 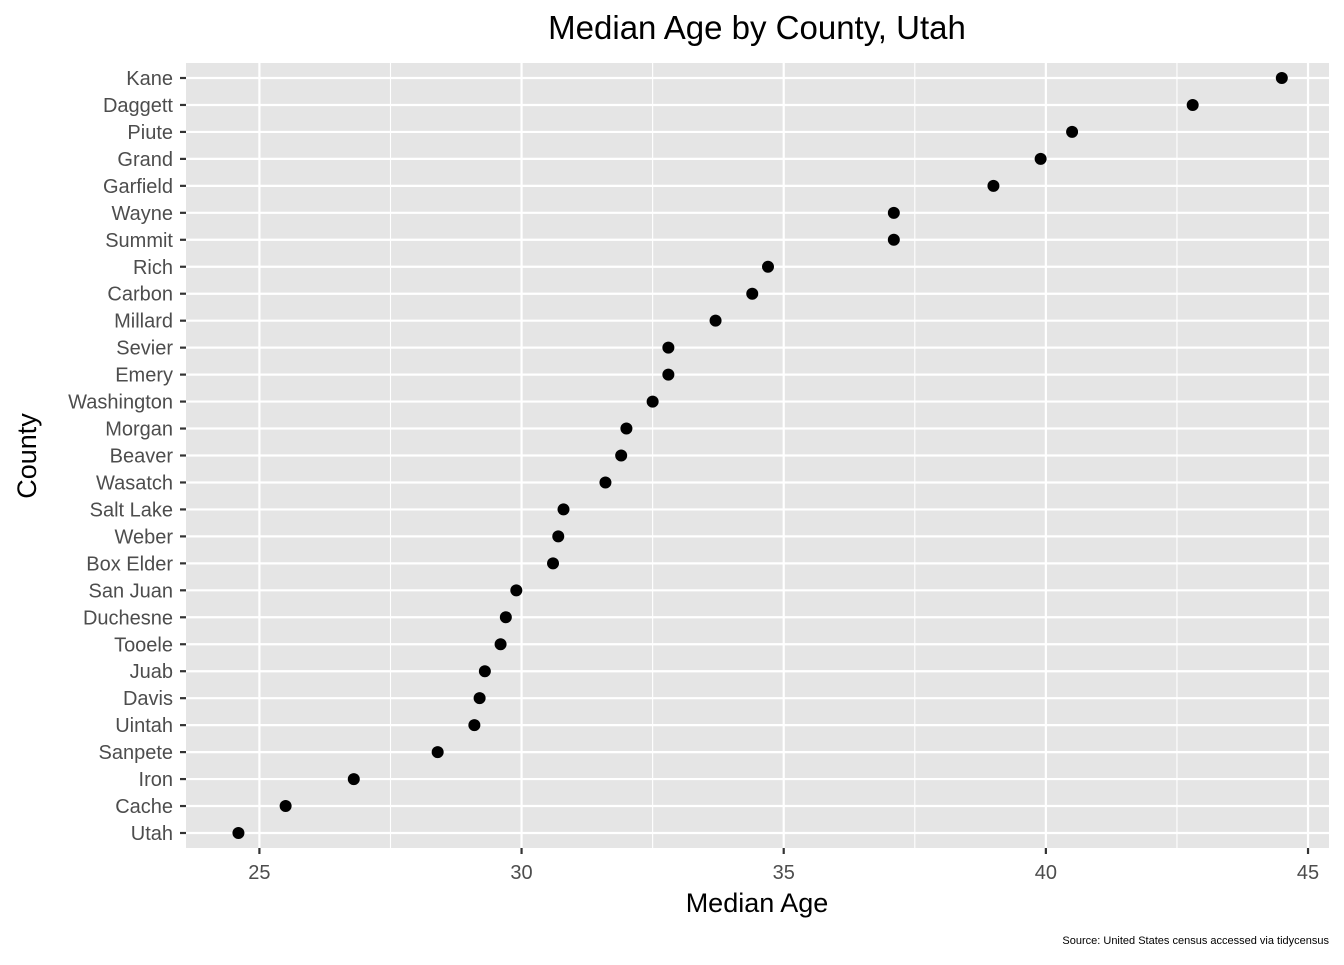 What do you see at coordinates (143, 645) in the screenshot?
I see `y-tick-label: Tooele` at bounding box center [143, 645].